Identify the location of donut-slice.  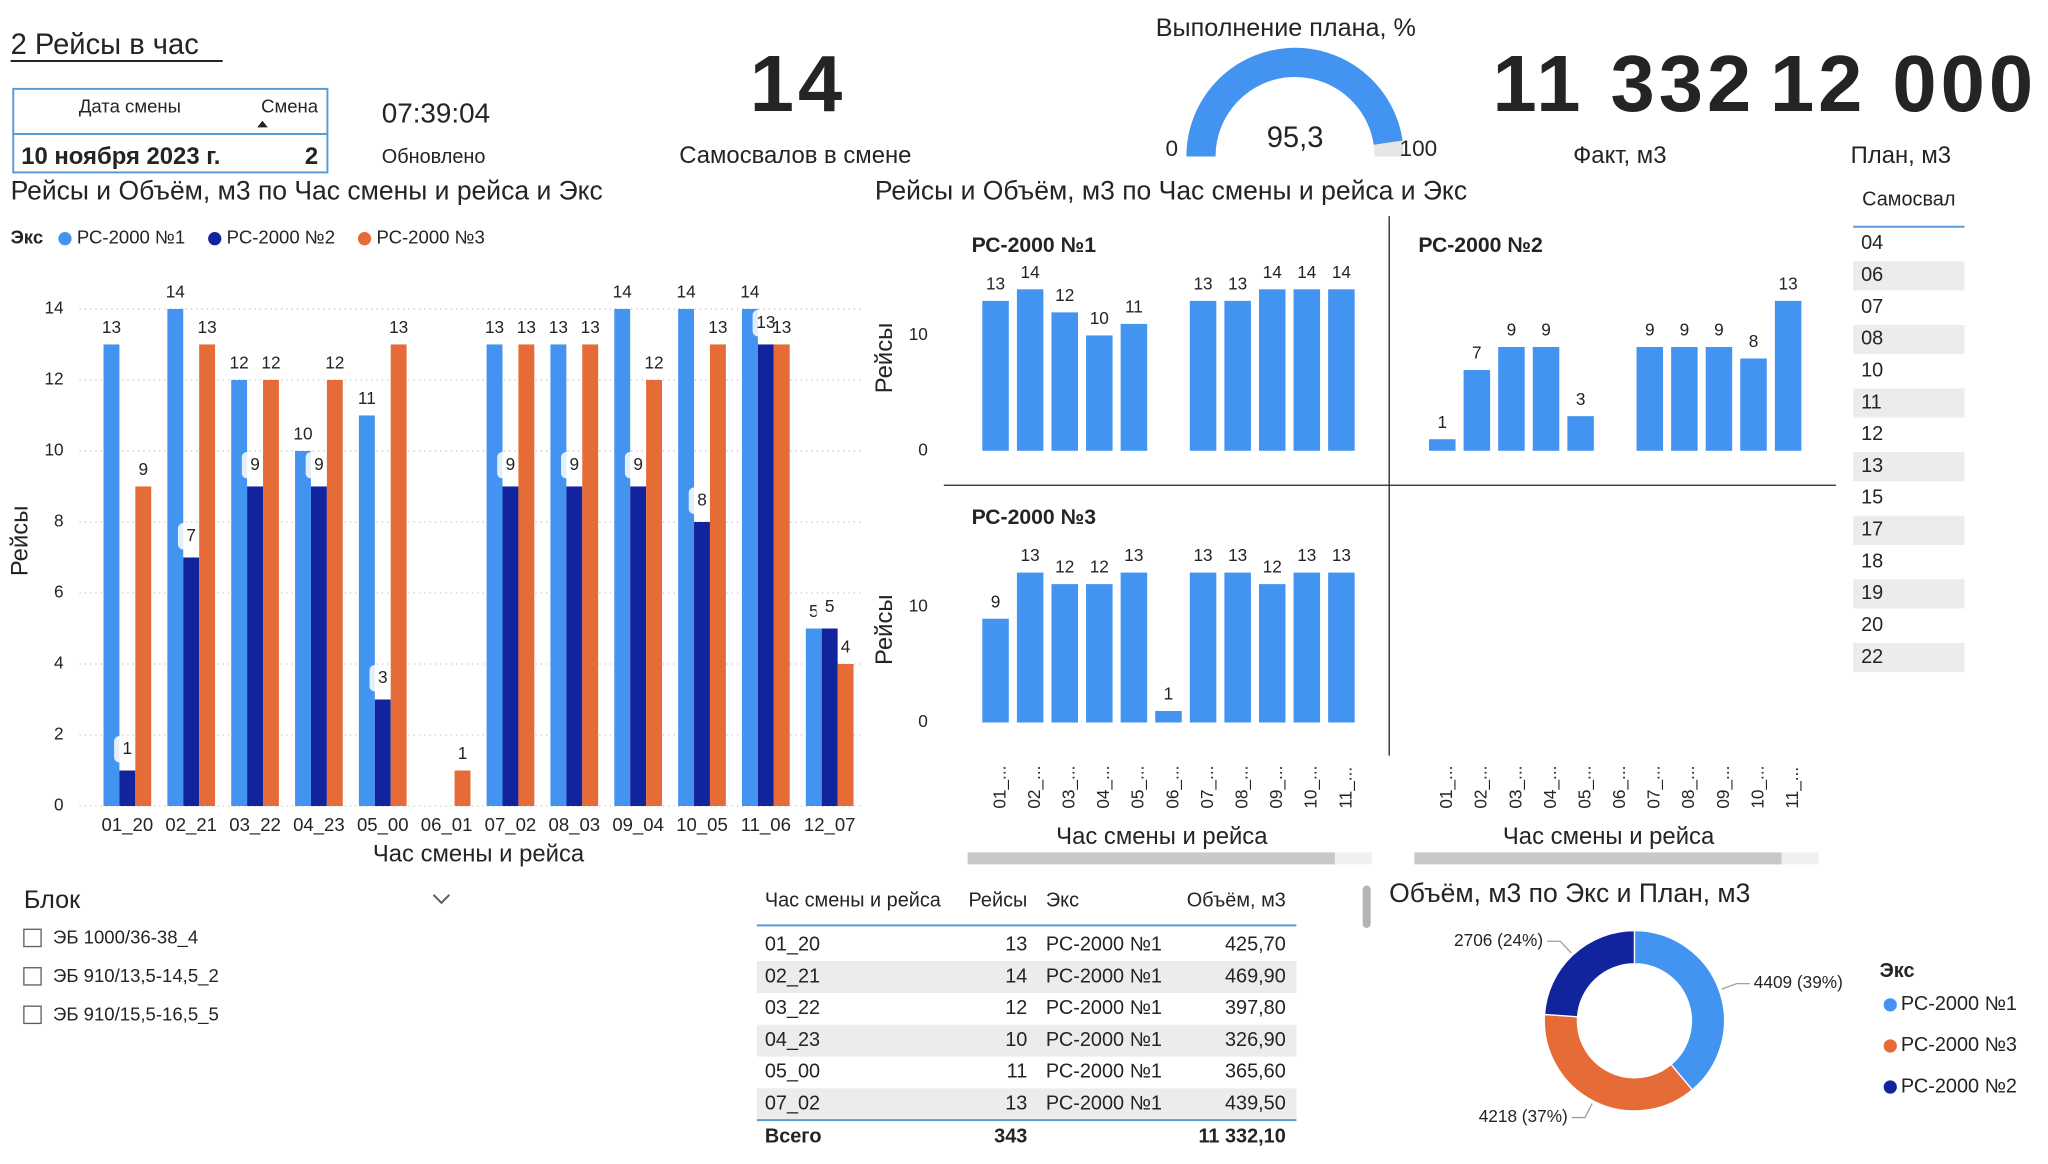
(1679, 1010).